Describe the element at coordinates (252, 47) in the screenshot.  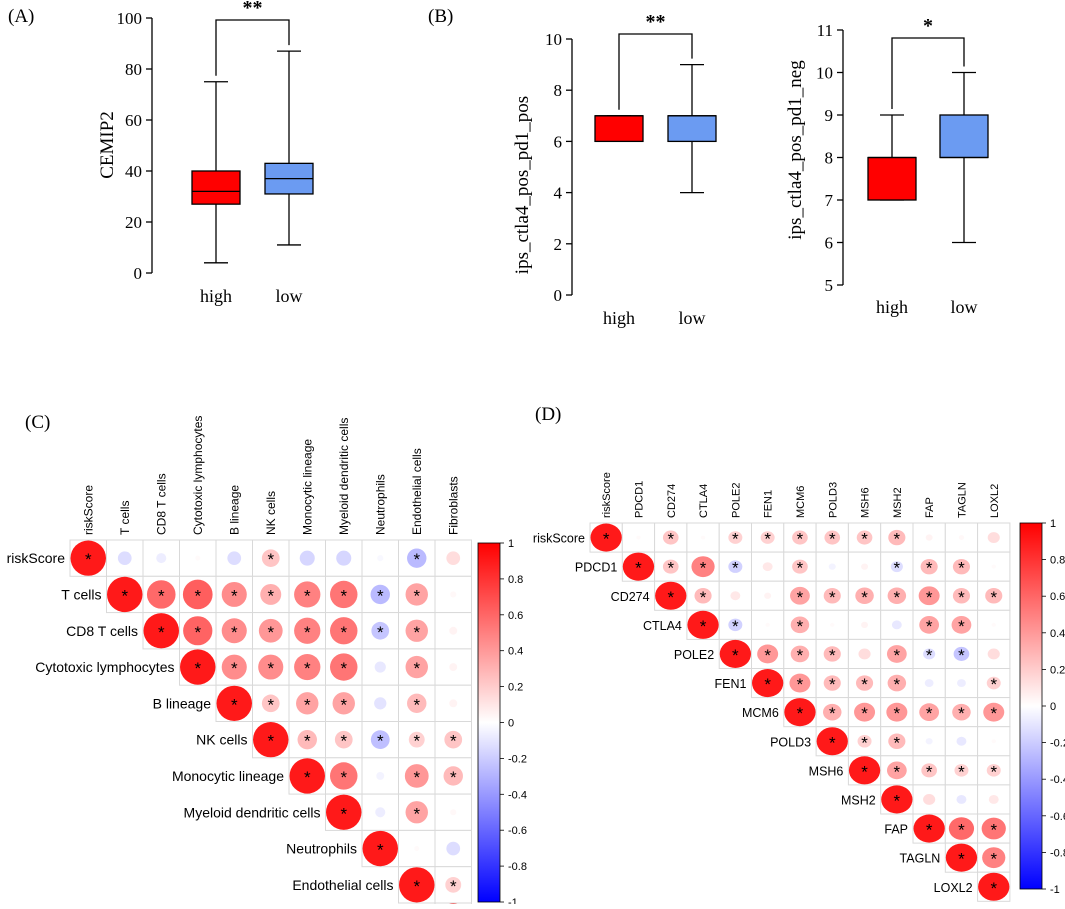
I see `significance-bracket` at that location.